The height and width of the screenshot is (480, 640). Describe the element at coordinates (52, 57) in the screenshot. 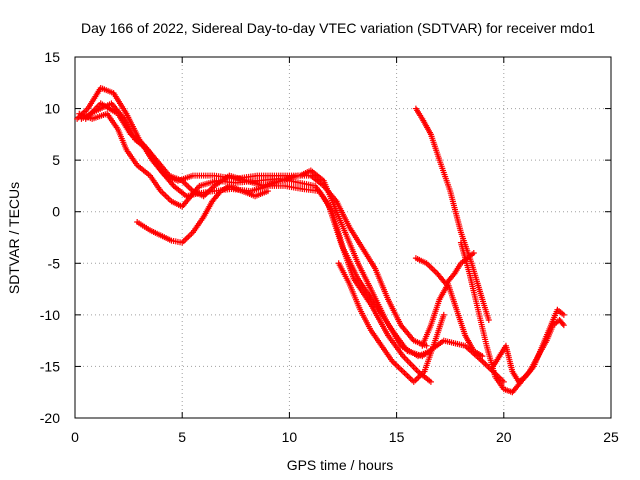

I see `y-tick-label: 15` at that location.